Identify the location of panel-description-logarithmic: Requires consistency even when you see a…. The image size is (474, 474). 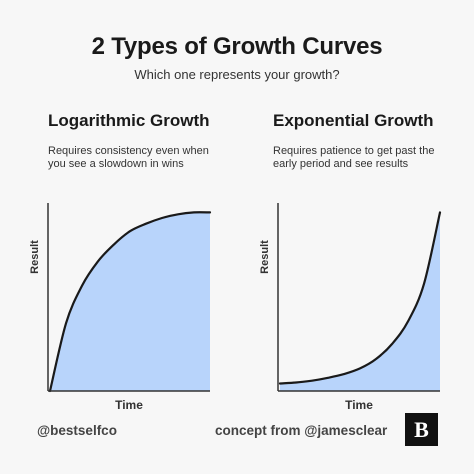
(128, 158).